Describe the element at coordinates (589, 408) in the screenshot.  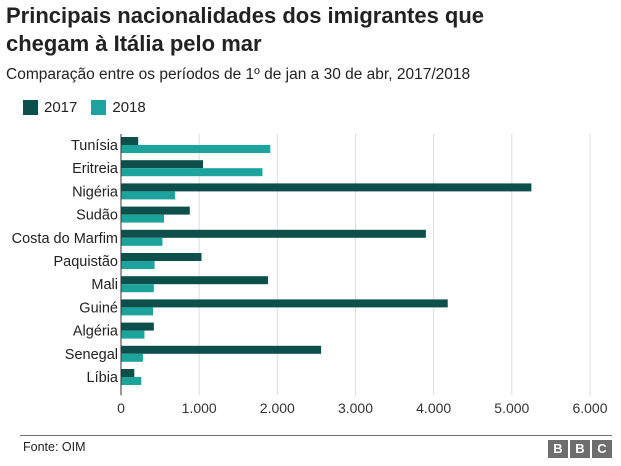
I see `x-tick-label: 6.000` at that location.